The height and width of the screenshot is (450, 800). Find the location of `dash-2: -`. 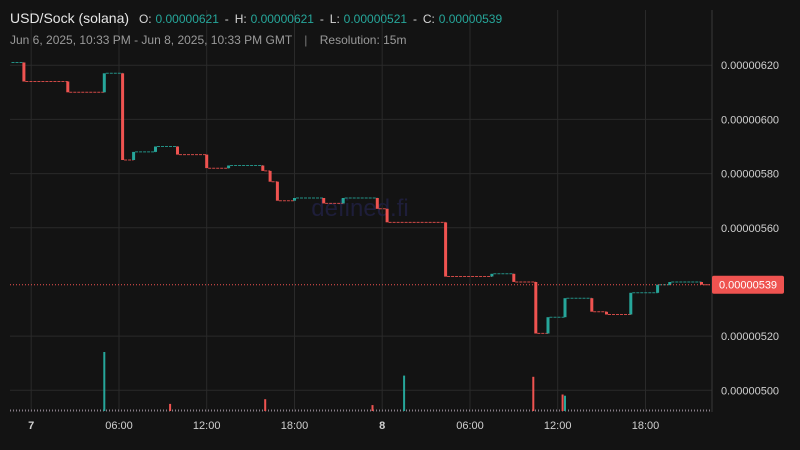

dash-2: - is located at coordinates (321, 19).